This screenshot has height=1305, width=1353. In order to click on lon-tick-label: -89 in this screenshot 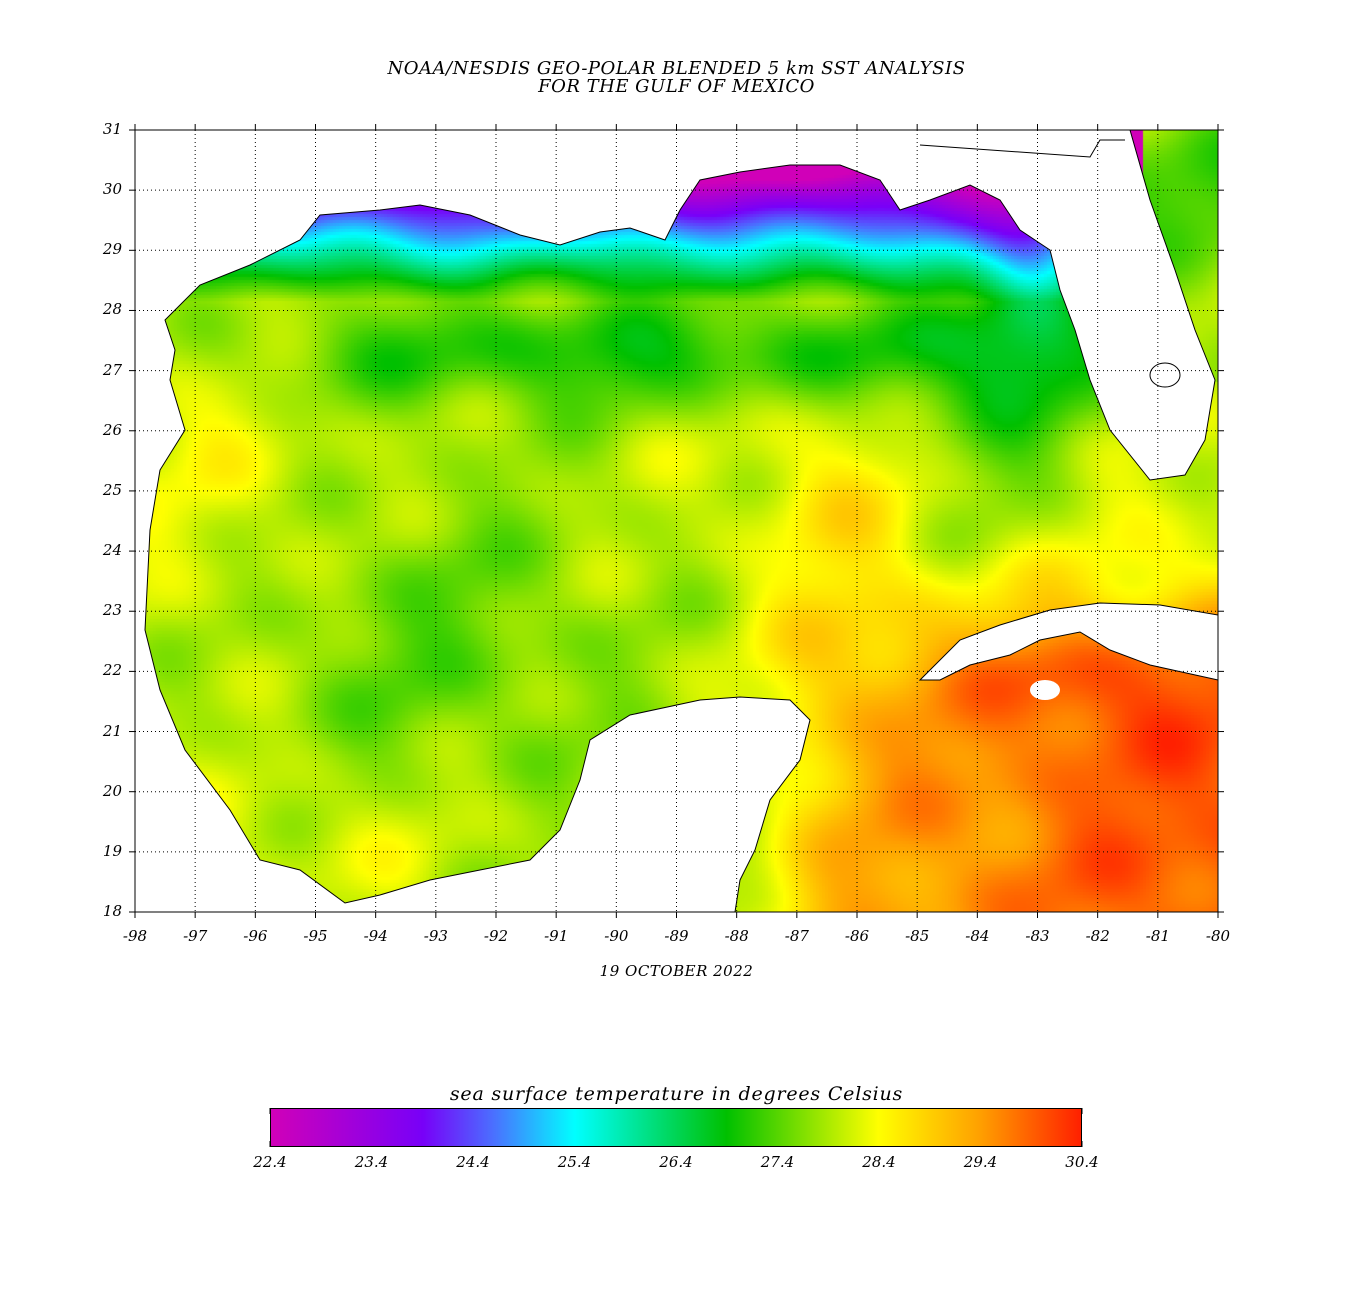, I will do `click(676, 936)`.